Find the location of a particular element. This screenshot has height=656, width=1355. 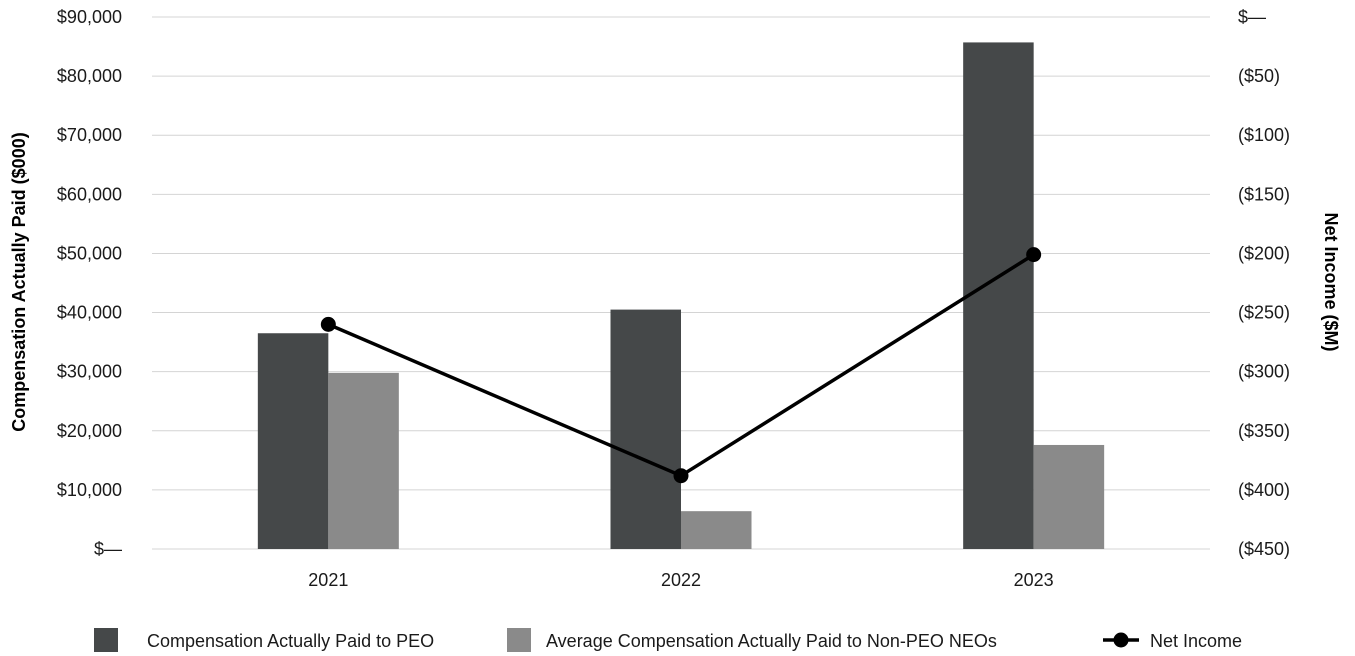

x-axis-ticks: 2021 2022 2023 is located at coordinates (680, 580).